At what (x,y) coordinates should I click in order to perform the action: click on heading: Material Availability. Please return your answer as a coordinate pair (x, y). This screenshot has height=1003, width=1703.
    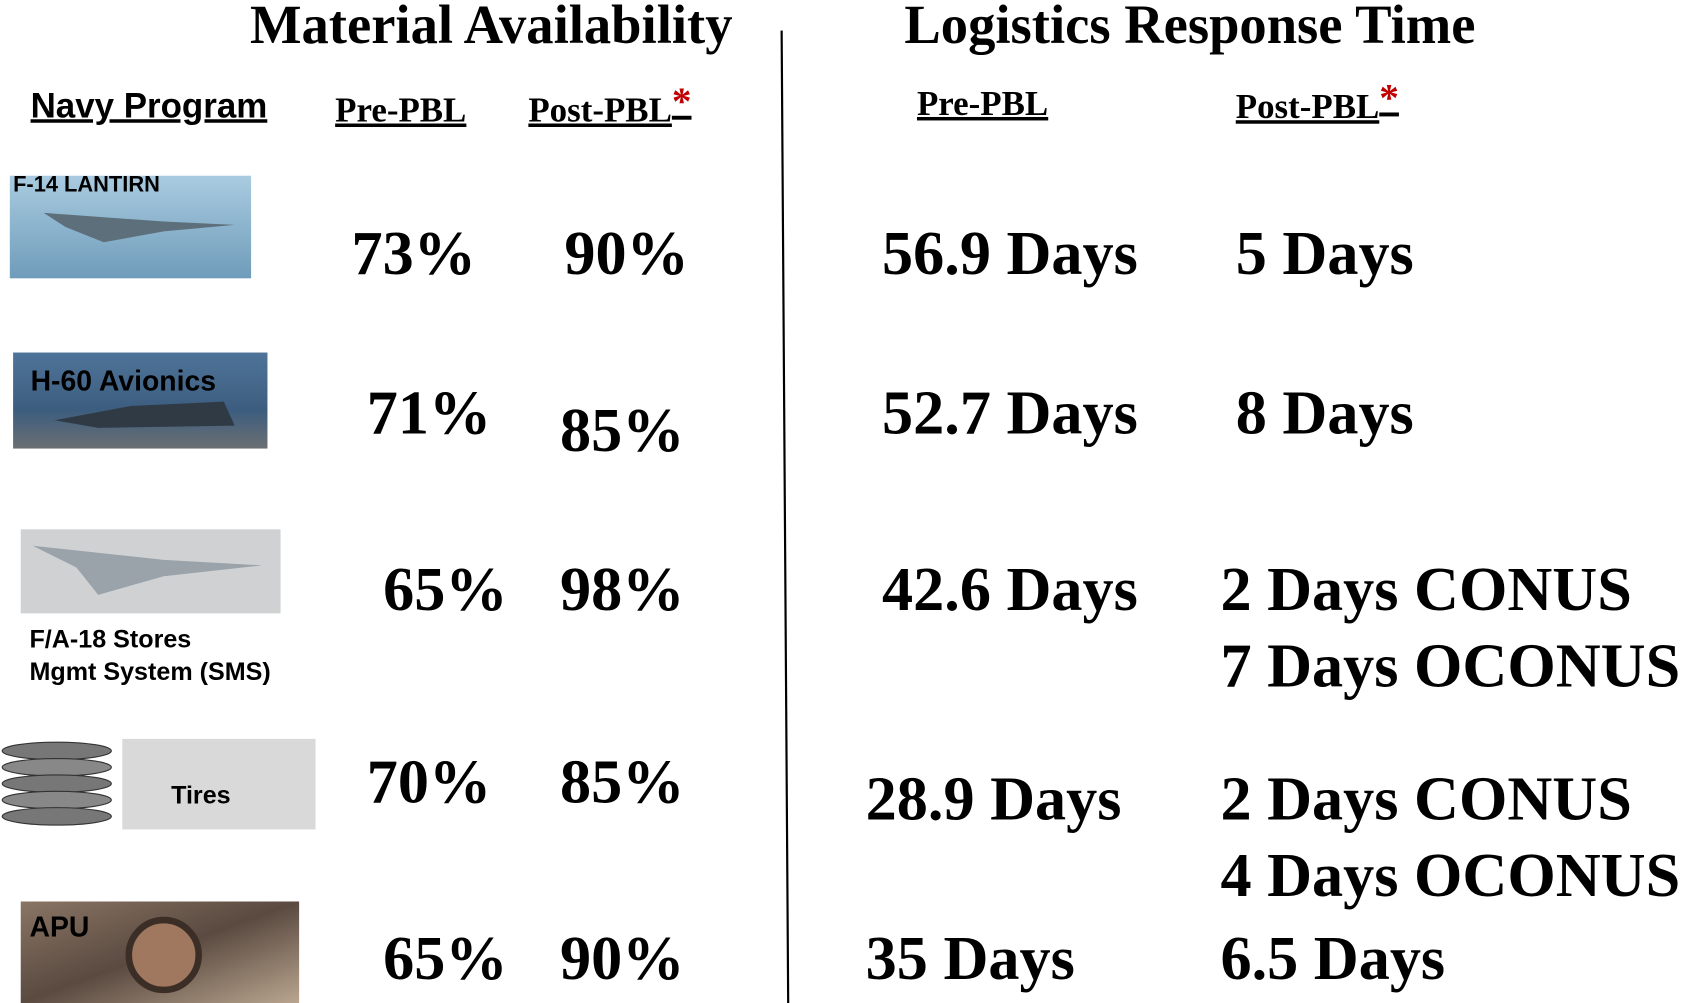
    Looking at the image, I should click on (491, 27).